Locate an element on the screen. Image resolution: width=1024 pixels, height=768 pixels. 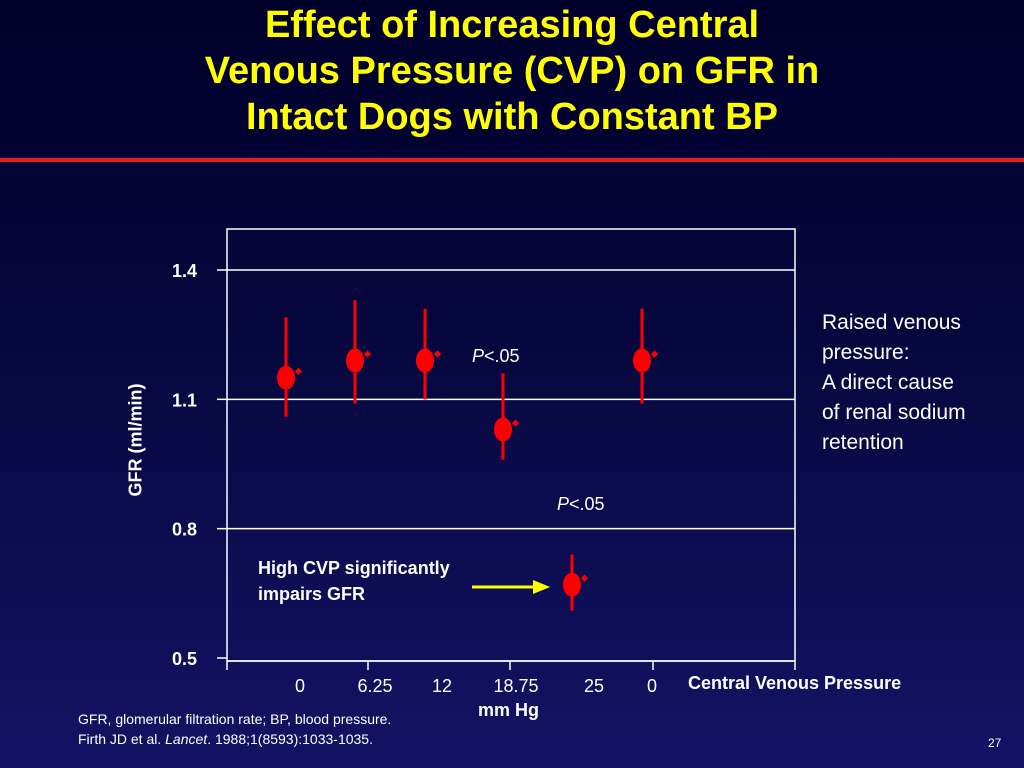
x-tick-label: 25 is located at coordinates (594, 686).